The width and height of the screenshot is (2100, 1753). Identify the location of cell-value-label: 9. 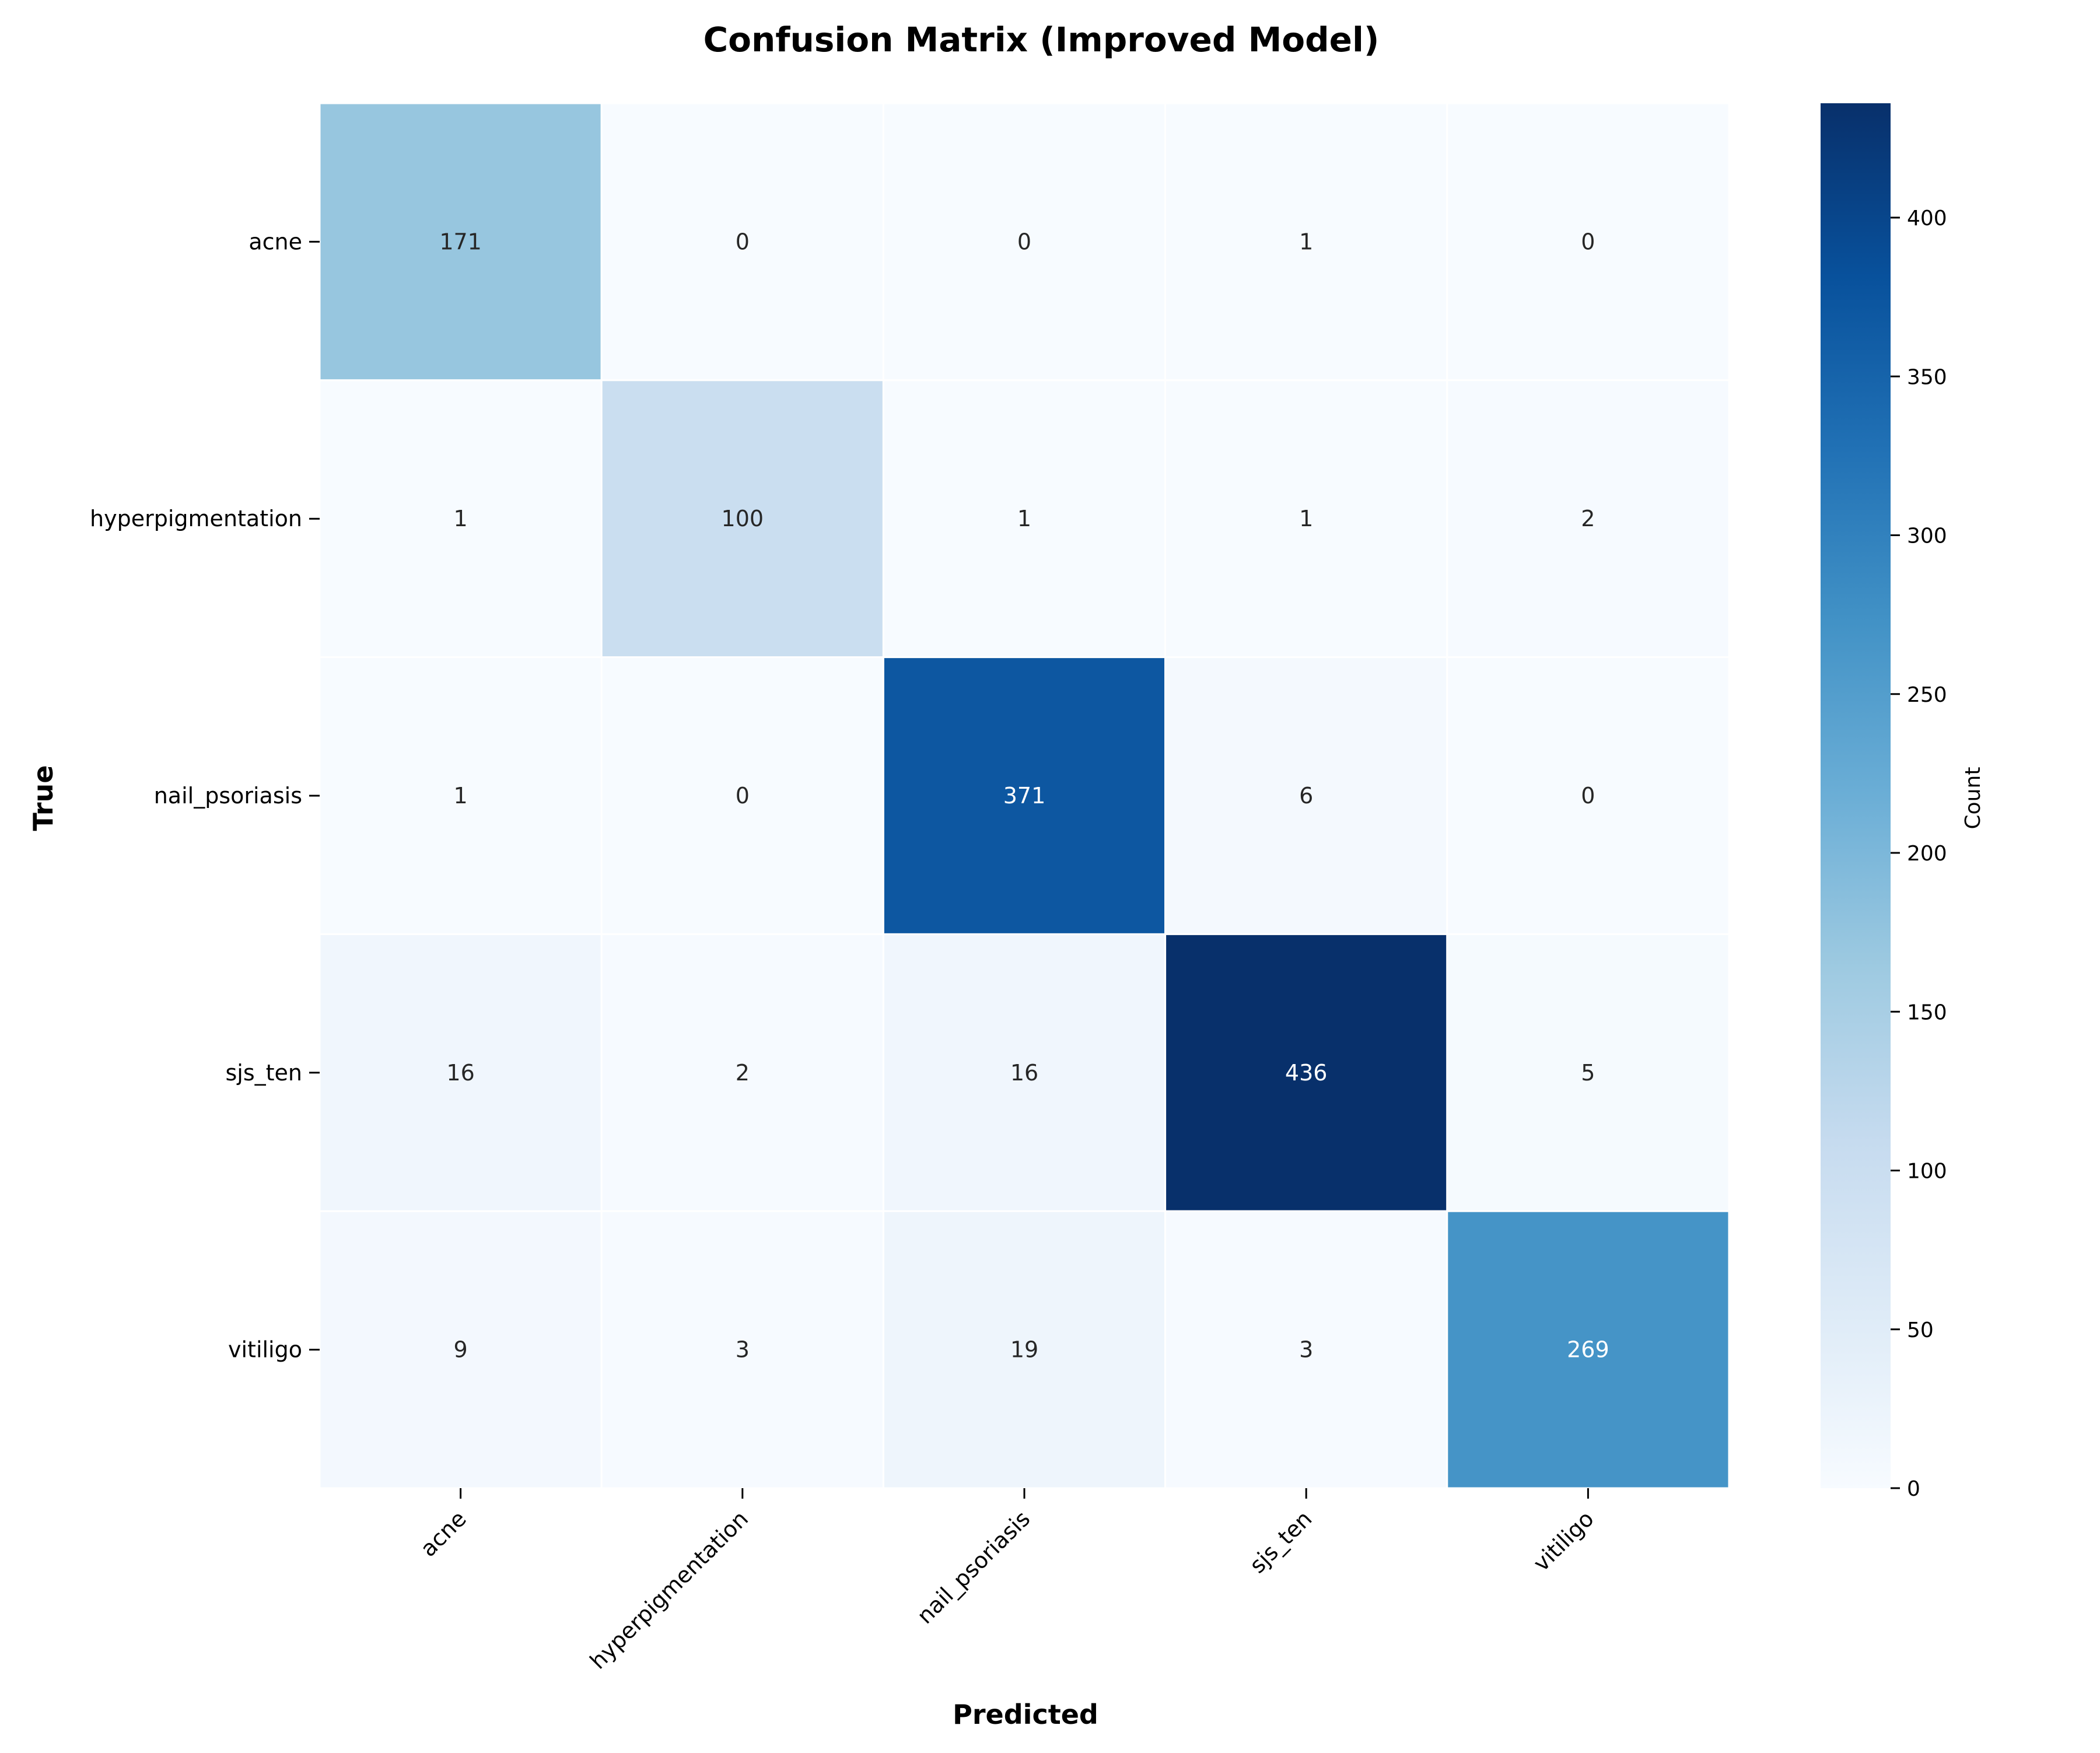
(461, 1350).